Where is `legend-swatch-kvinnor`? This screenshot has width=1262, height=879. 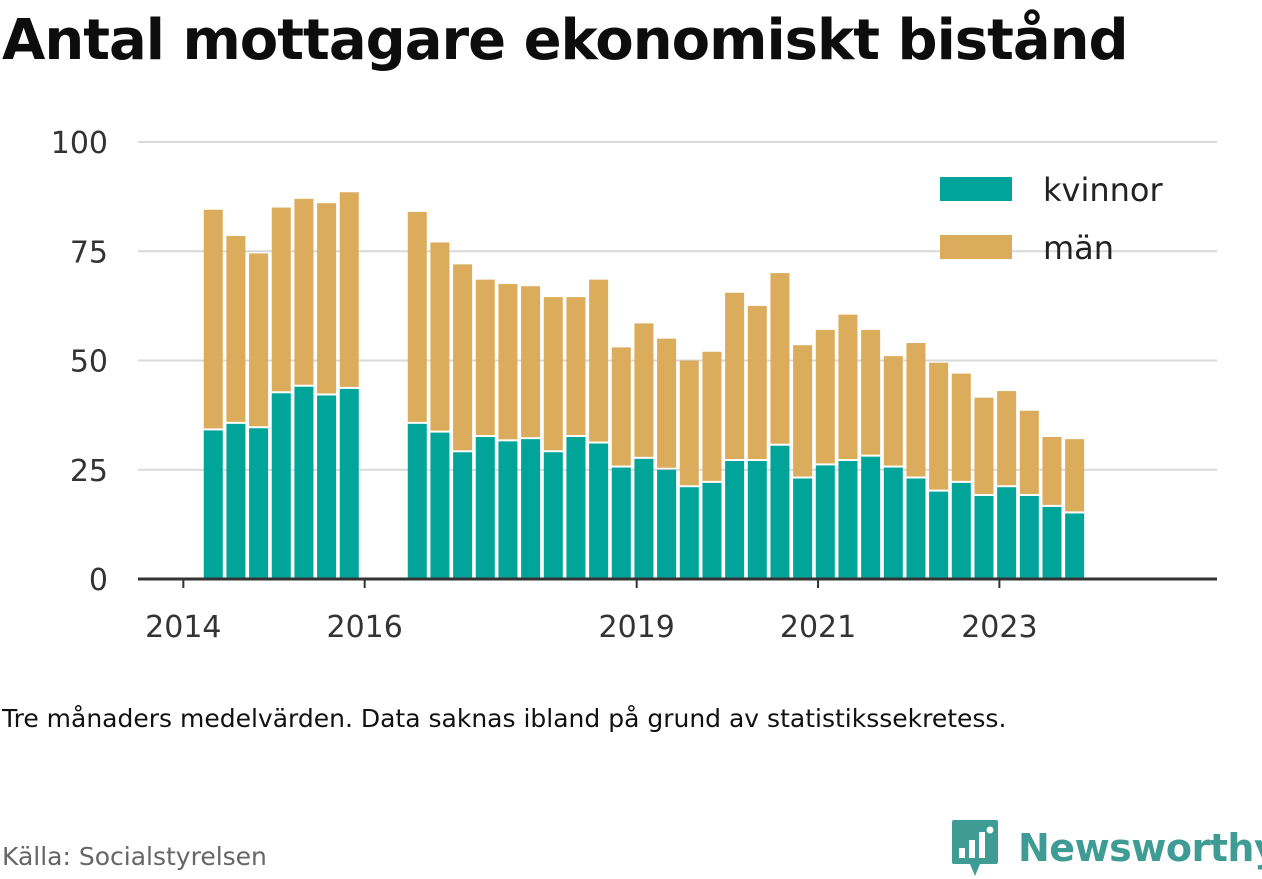 legend-swatch-kvinnor is located at coordinates (976, 189).